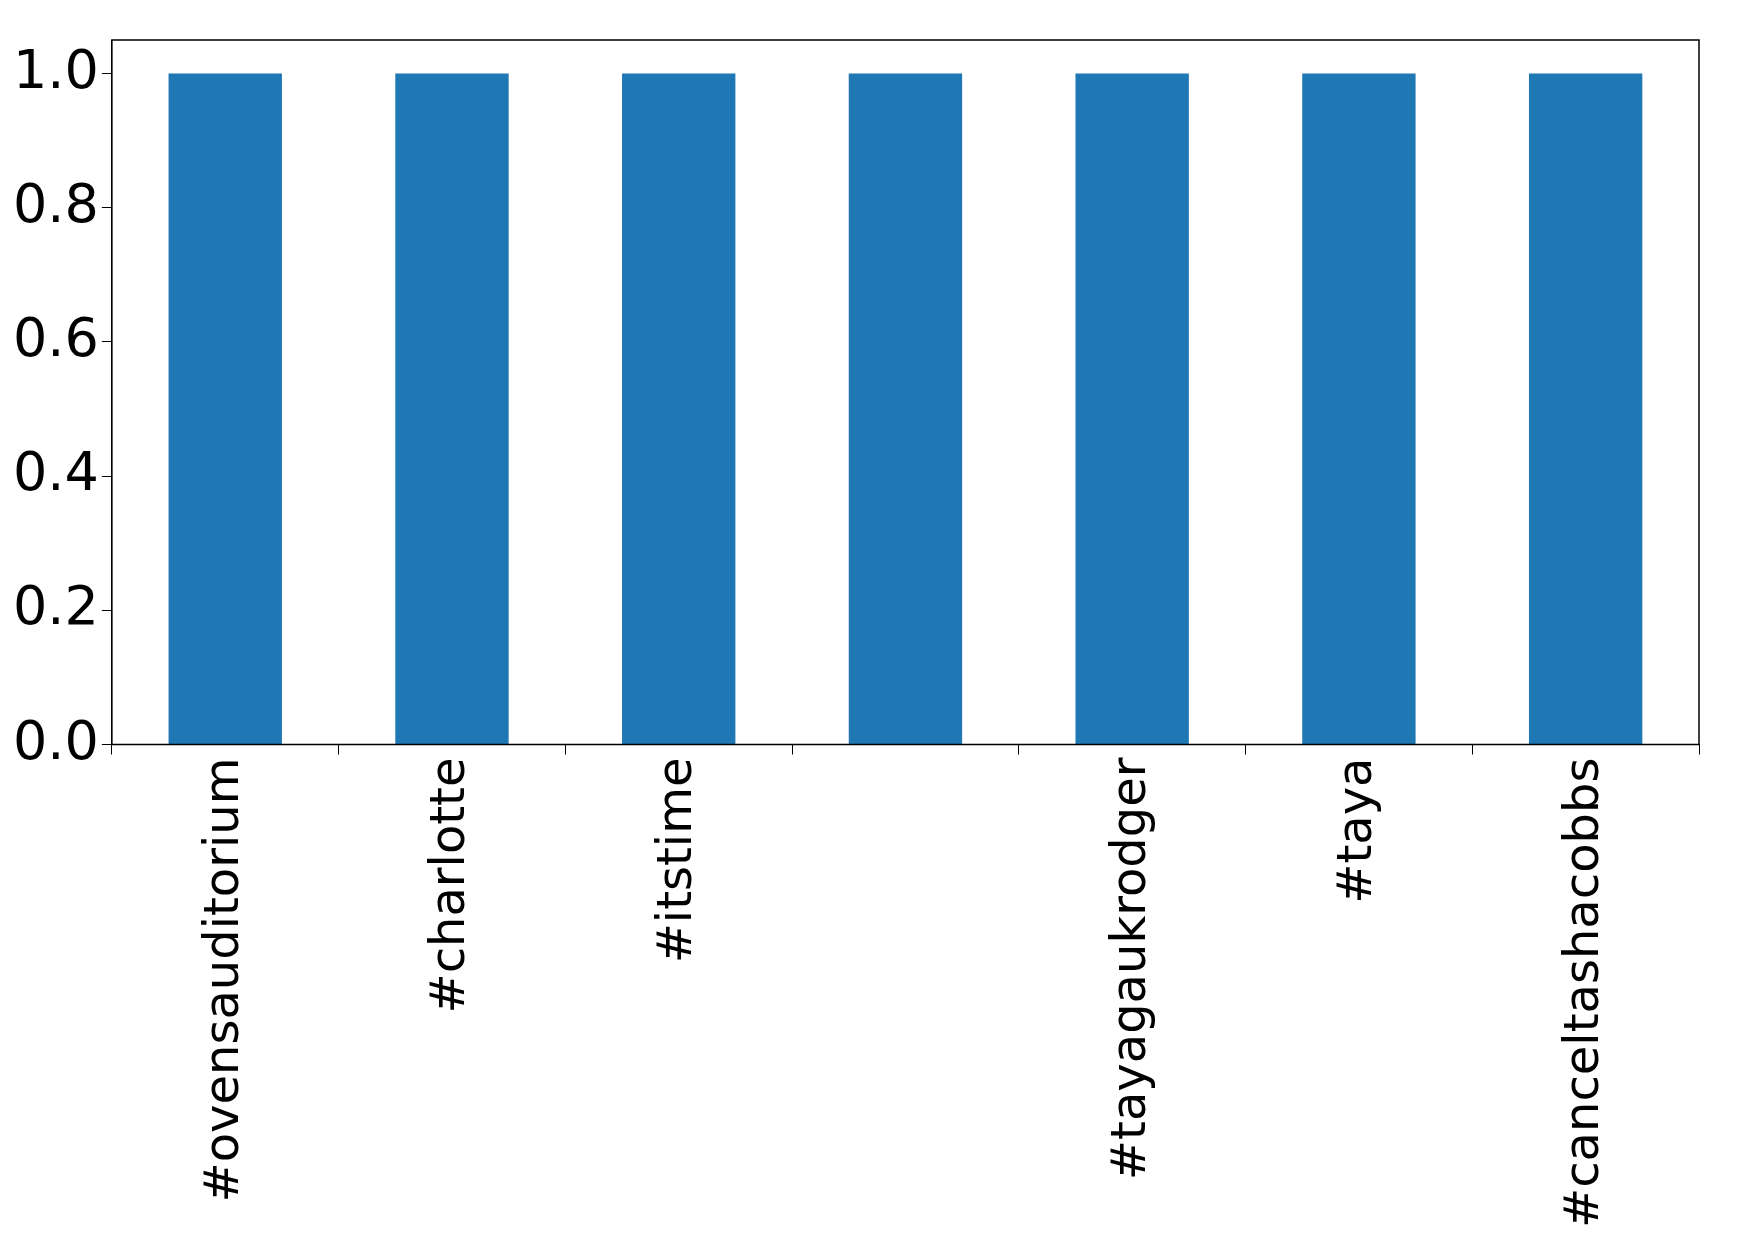 This screenshot has width=1739, height=1241. Describe the element at coordinates (1127, 969) in the screenshot. I see `x-tick-label: #tayagaukrodger` at that location.